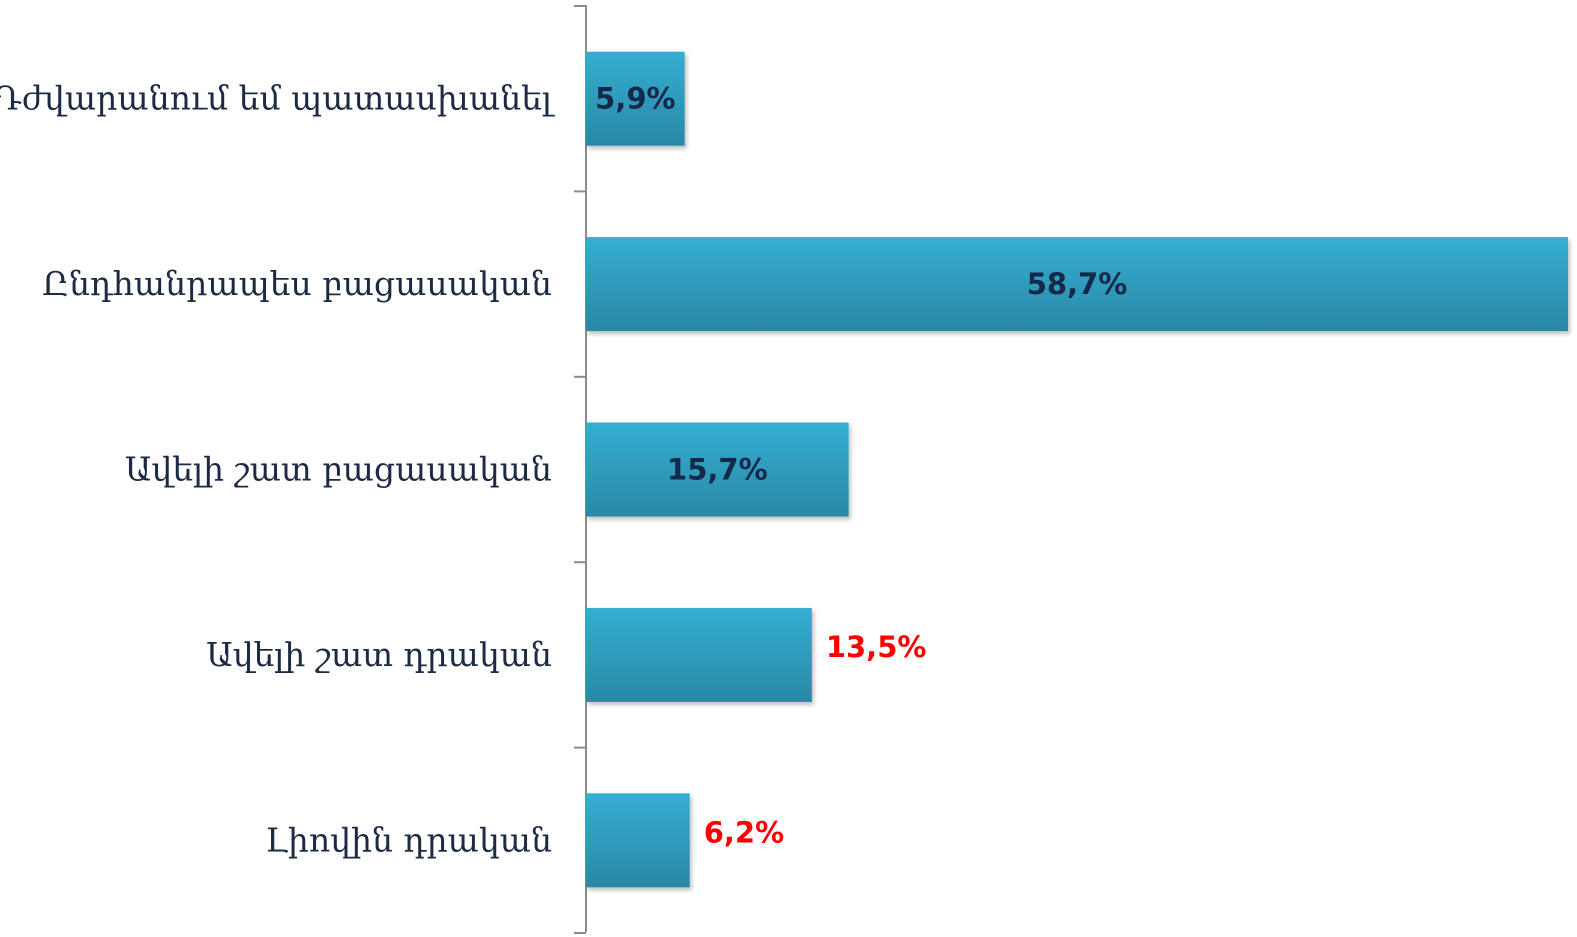  I want to click on value-label: 13,5%, so click(876, 647).